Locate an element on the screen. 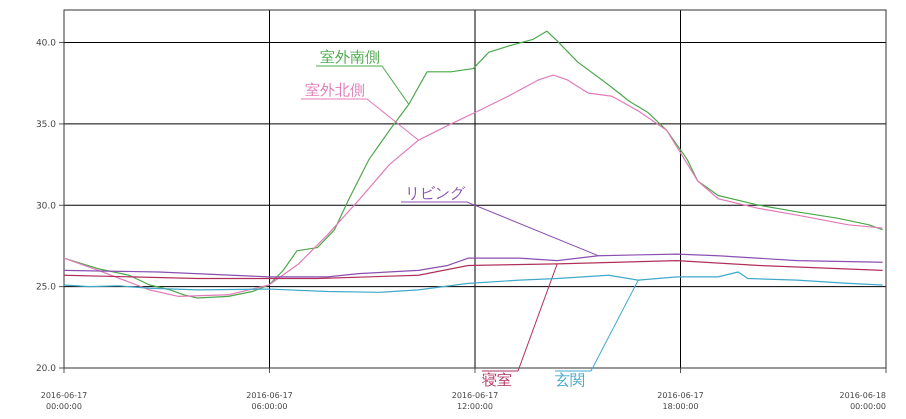  text: 室外北側 is located at coordinates (335, 90).